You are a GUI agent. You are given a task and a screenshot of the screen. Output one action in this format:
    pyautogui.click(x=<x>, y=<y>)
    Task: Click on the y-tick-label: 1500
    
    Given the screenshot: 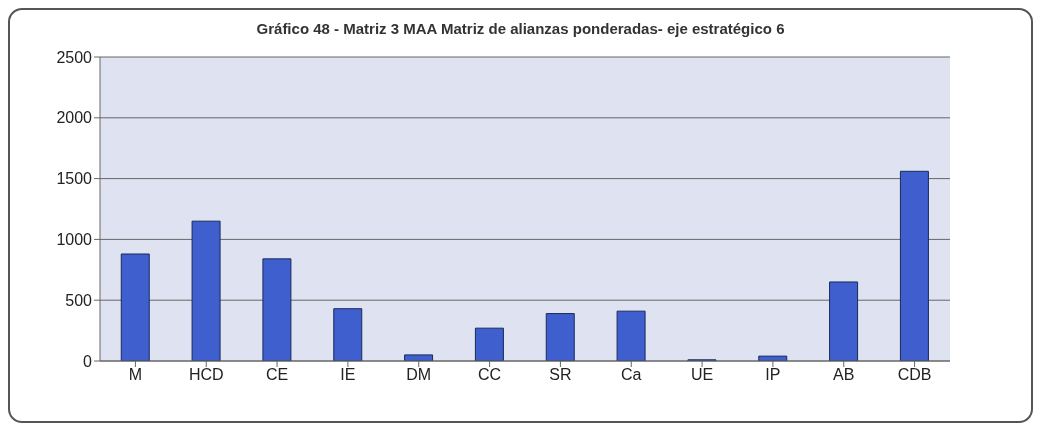 What is the action you would take?
    pyautogui.click(x=74, y=179)
    